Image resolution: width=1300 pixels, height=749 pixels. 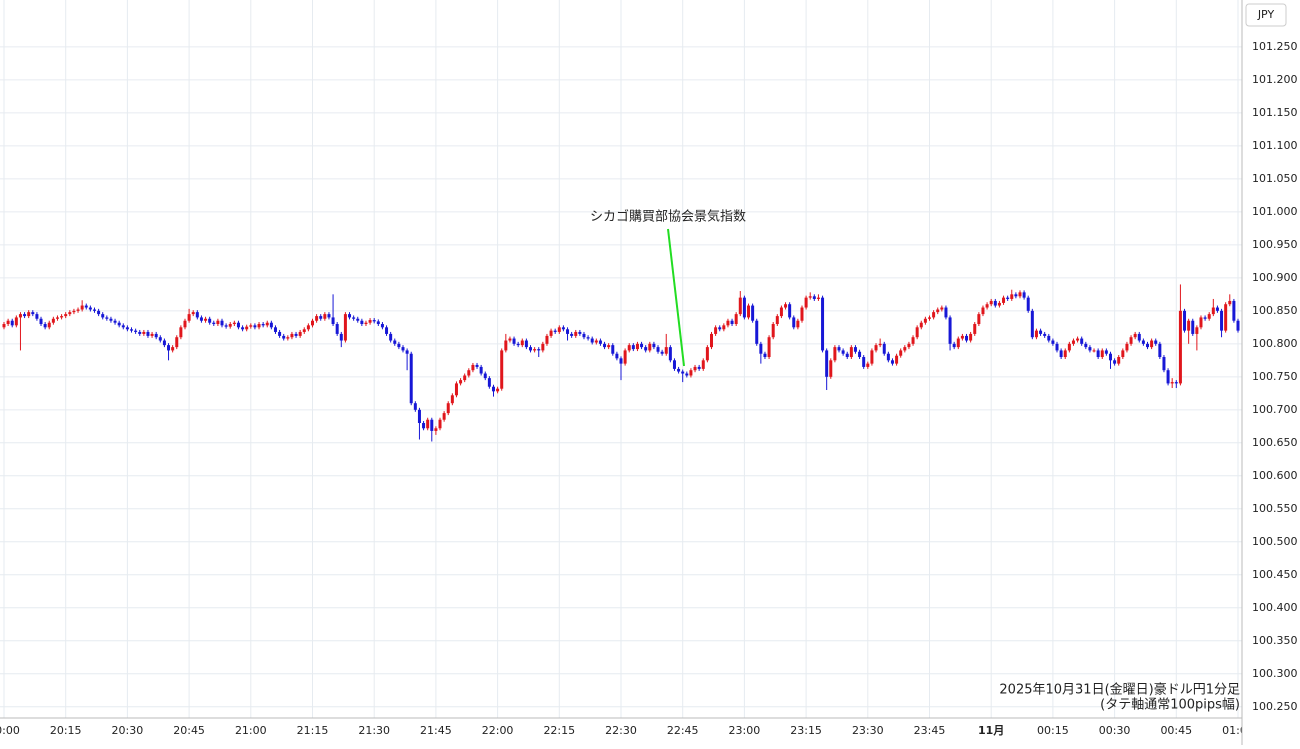 What do you see at coordinates (1275, 112) in the screenshot?
I see `y-tick-label: 101.150` at bounding box center [1275, 112].